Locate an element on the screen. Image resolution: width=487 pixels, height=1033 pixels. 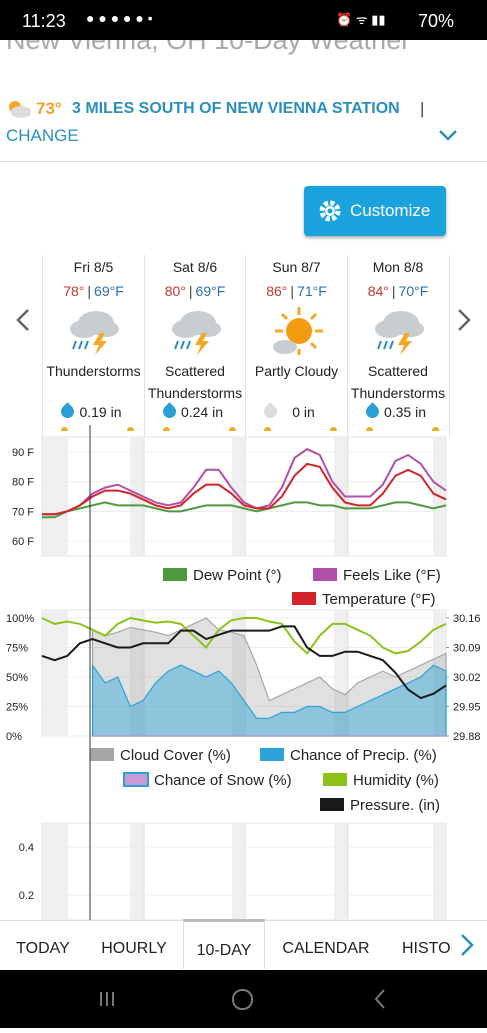
current-icon is located at coordinates (20, 109).